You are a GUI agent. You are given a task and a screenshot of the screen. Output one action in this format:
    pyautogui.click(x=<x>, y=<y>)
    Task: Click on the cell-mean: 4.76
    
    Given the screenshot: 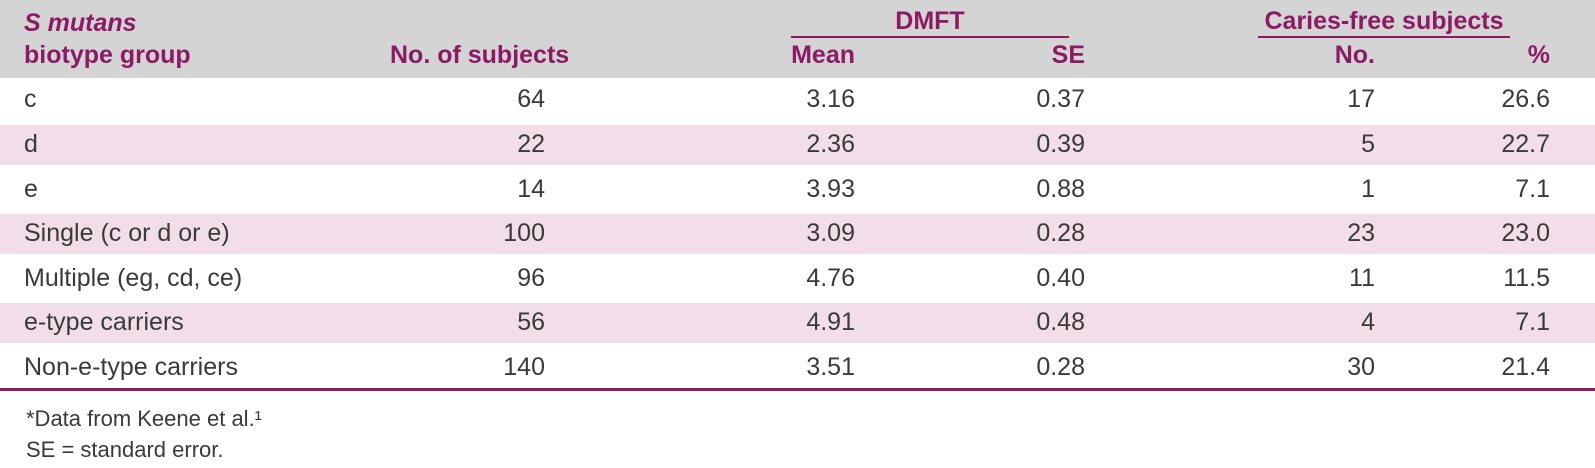 What is the action you would take?
    pyautogui.click(x=830, y=277)
    